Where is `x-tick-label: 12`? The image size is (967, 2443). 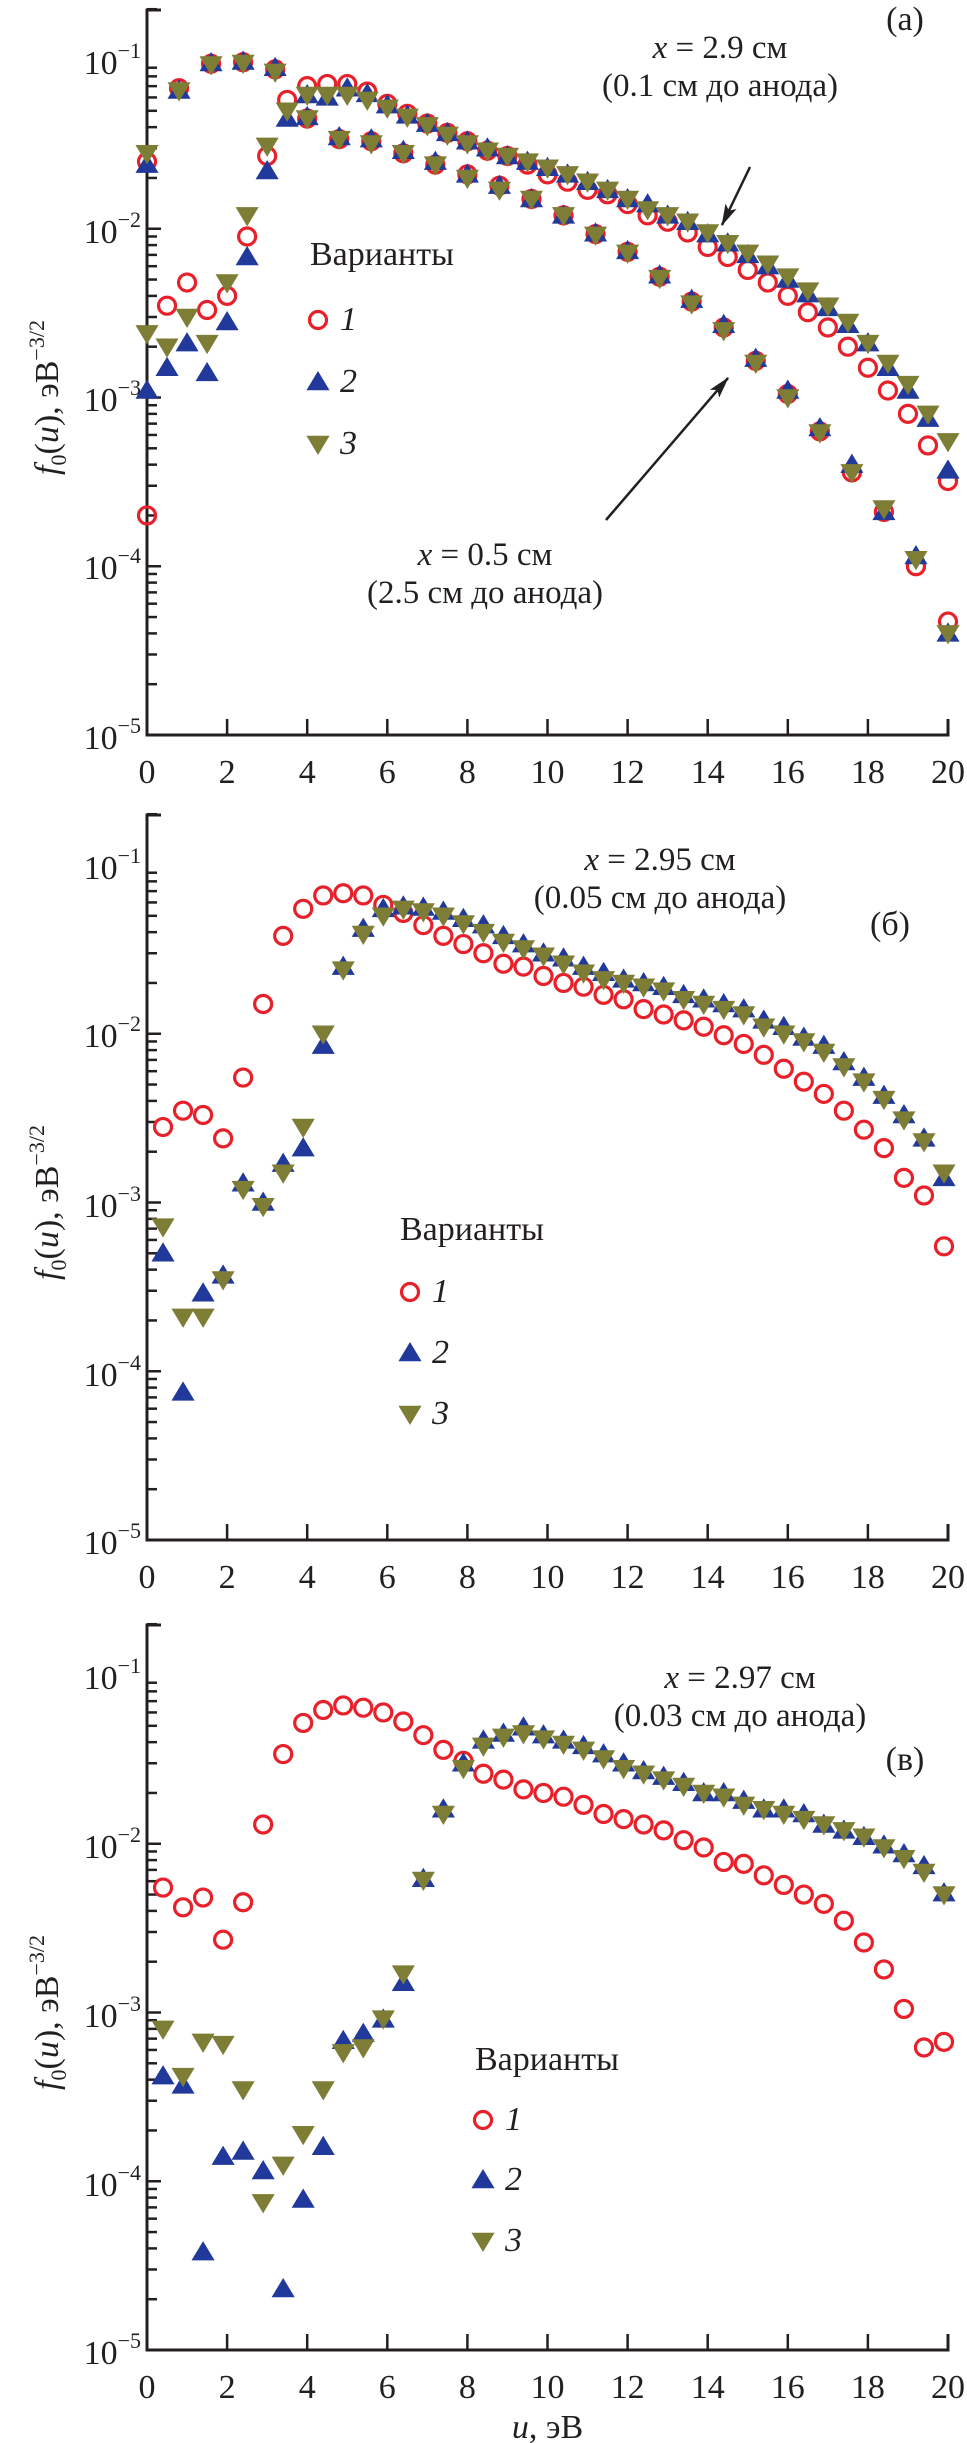
x-tick-label: 12 is located at coordinates (628, 2387).